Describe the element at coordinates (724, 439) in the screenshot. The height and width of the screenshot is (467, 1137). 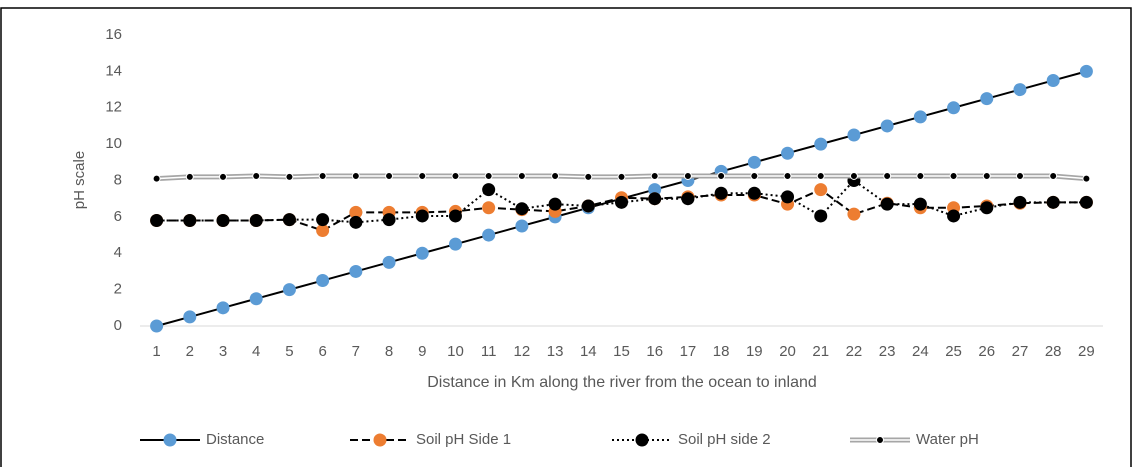
I see `legend-label: Soil pH side 2` at that location.